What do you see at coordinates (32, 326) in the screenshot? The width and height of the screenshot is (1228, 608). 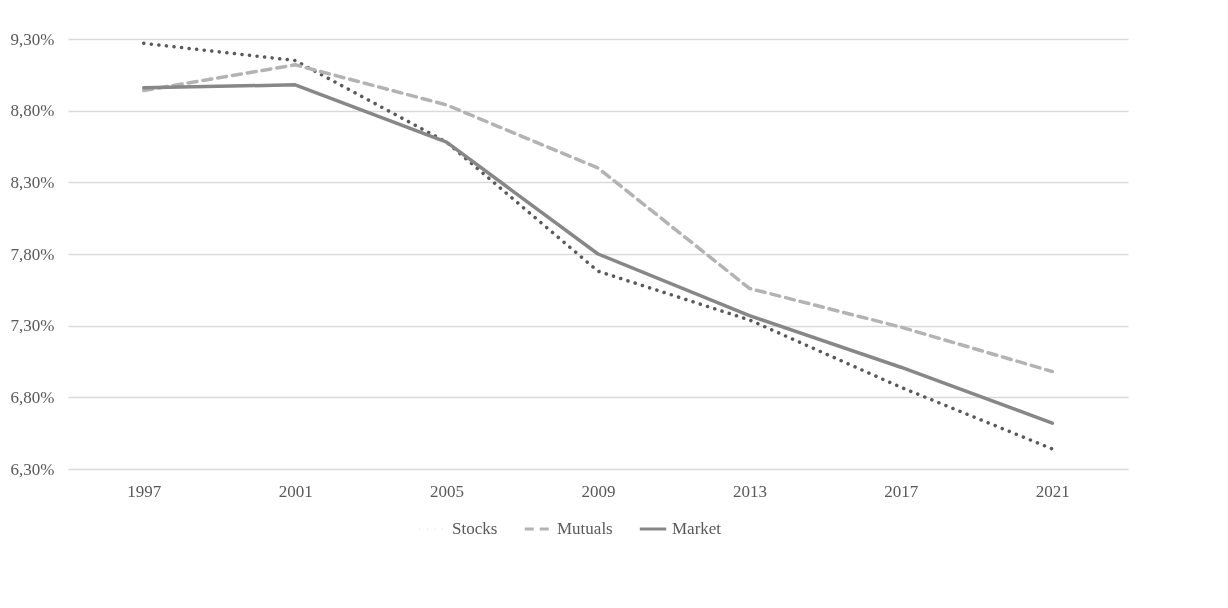 I see `y-tick-label: 7,30%` at bounding box center [32, 326].